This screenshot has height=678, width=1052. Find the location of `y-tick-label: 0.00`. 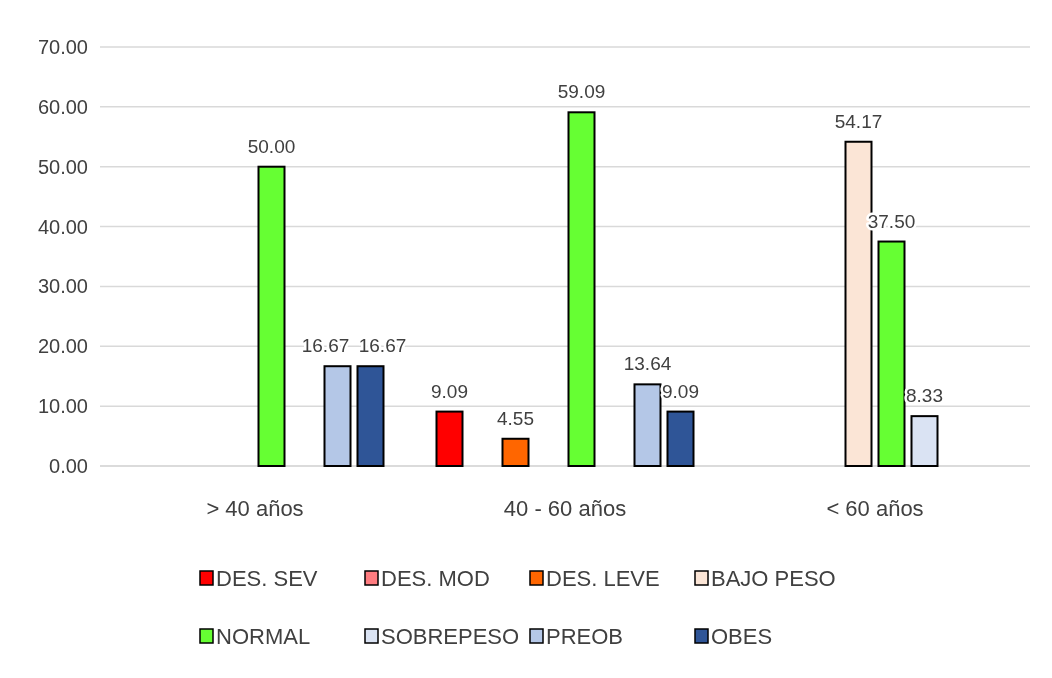

y-tick-label: 0.00 is located at coordinates (68, 466).